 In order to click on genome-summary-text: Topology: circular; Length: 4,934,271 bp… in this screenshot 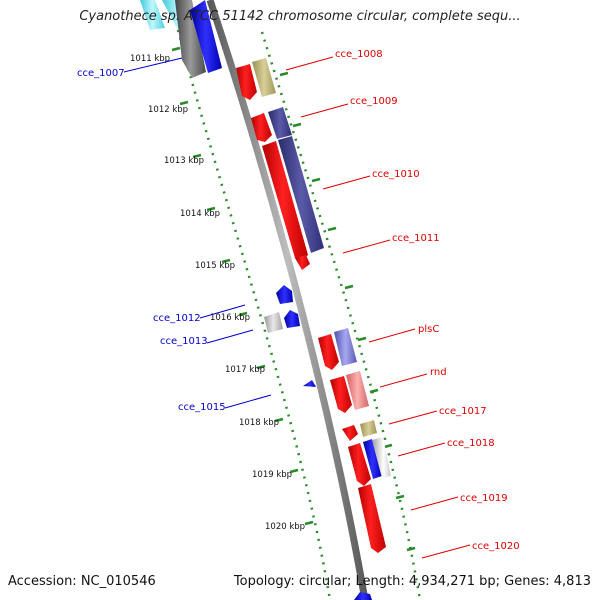, I will do `click(412, 581)`.